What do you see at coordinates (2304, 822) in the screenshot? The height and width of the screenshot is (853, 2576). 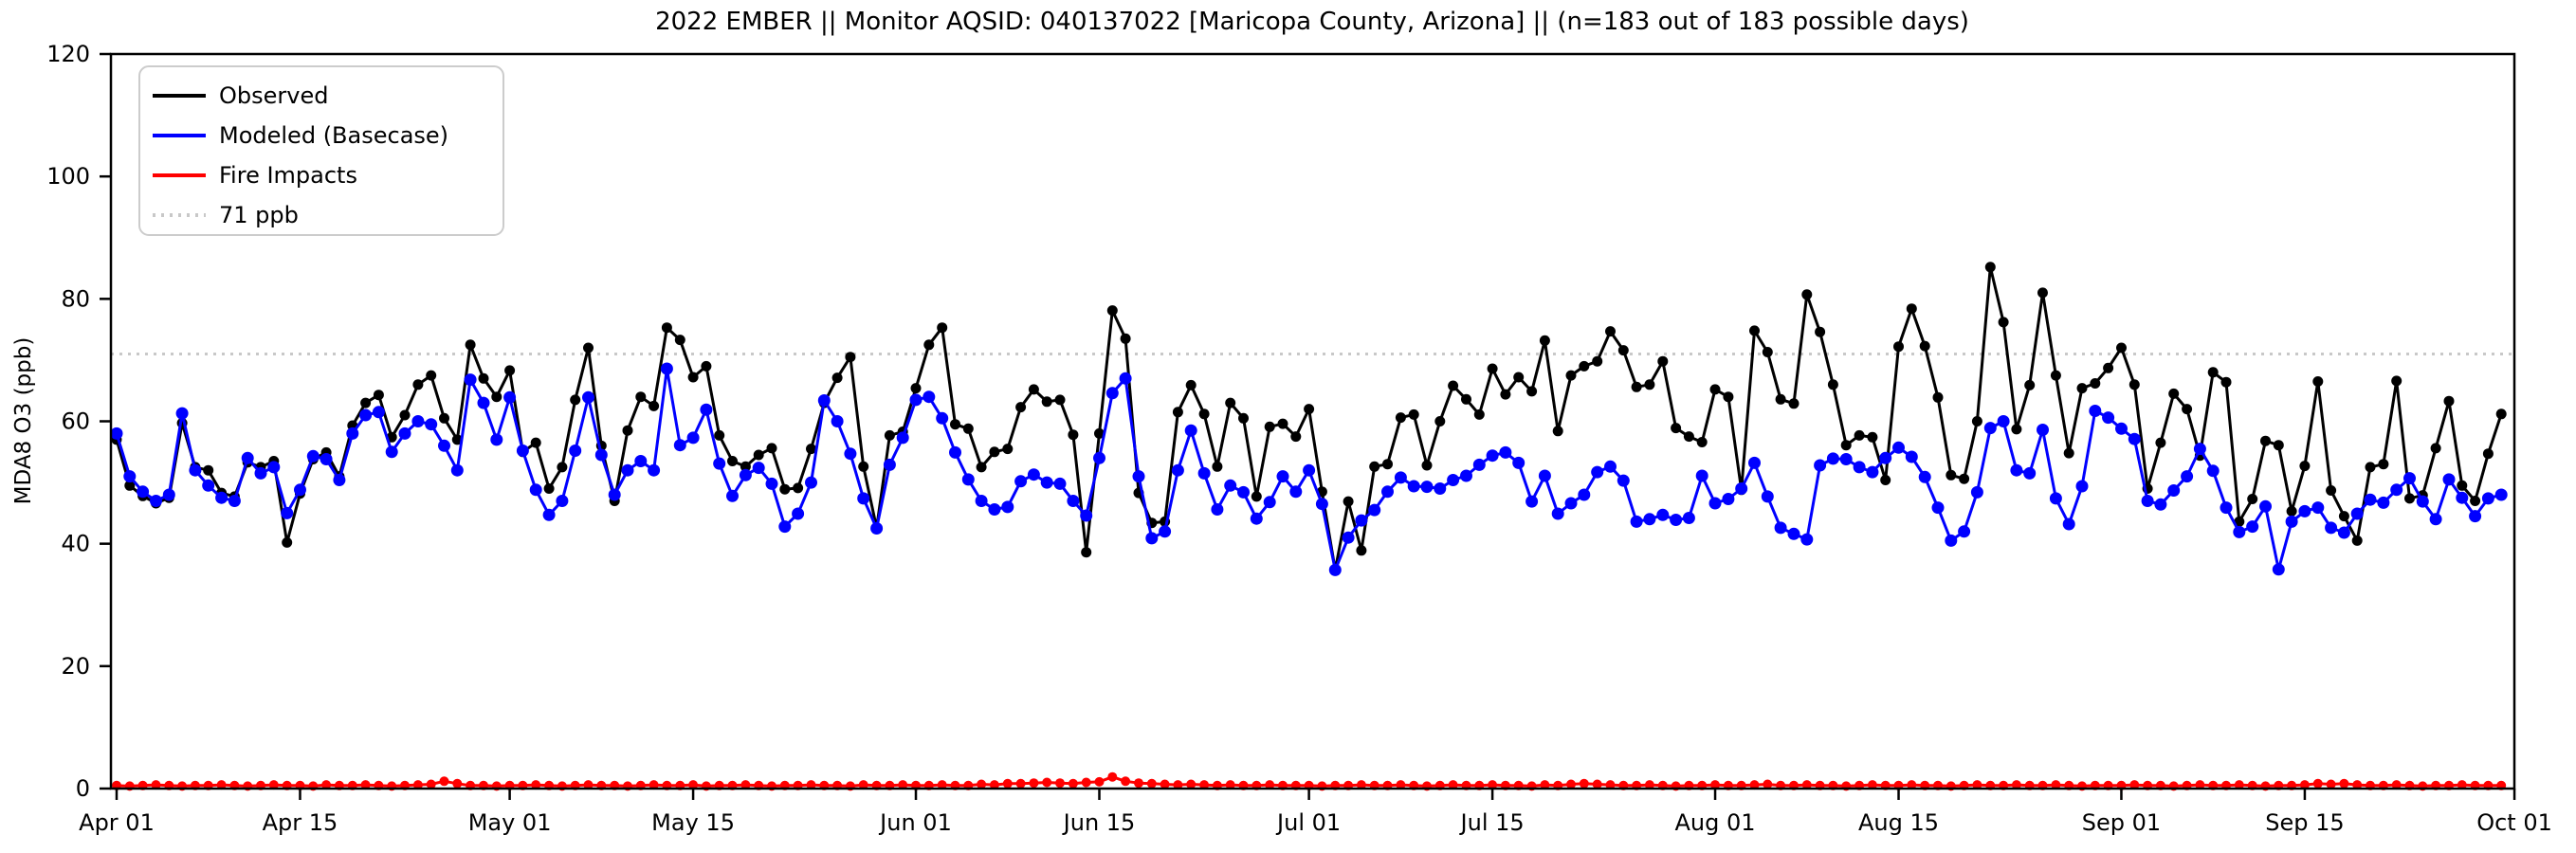 I see `x-tick-label: Sep 15` at bounding box center [2304, 822].